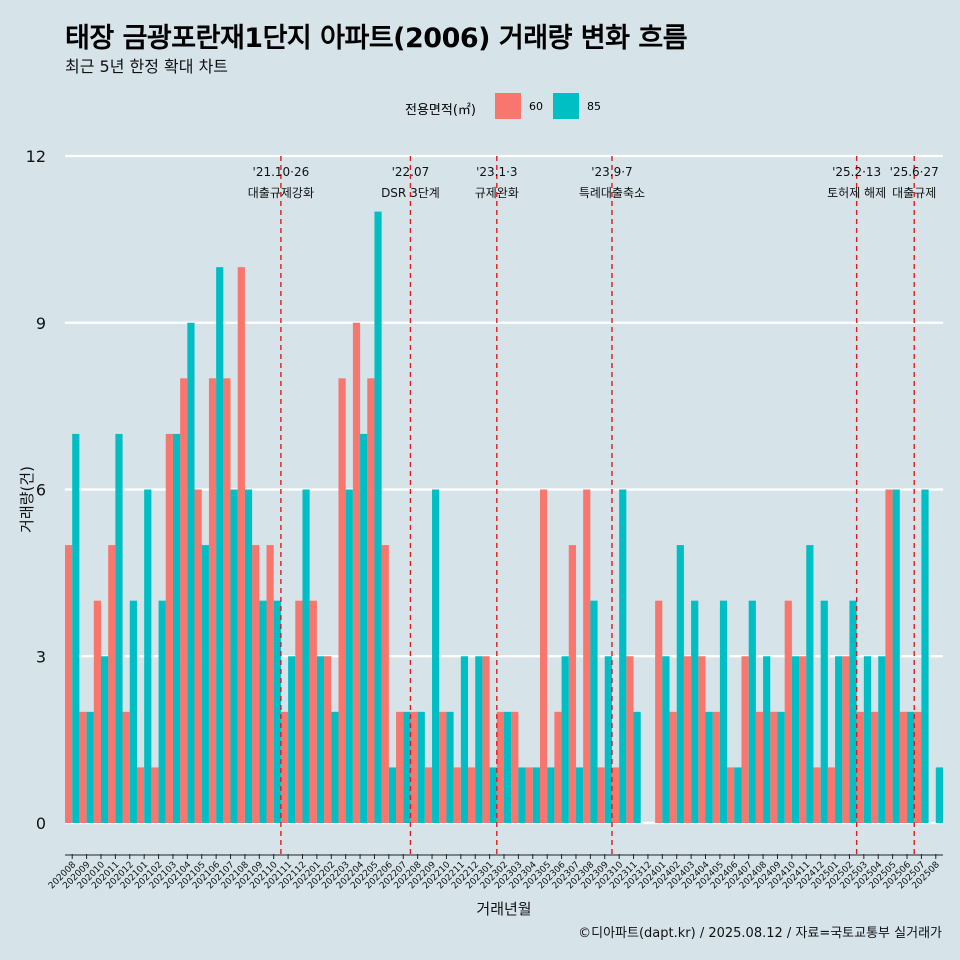  What do you see at coordinates (281, 193) in the screenshot?
I see `event-label-0: 대출규제강화` at bounding box center [281, 193].